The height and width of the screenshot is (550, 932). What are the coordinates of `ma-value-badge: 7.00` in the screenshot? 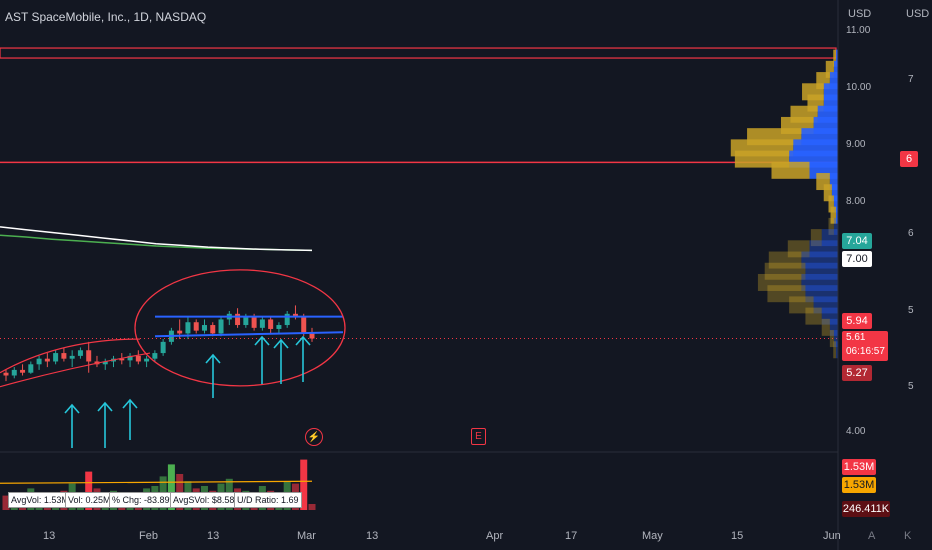 It's located at (857, 259).